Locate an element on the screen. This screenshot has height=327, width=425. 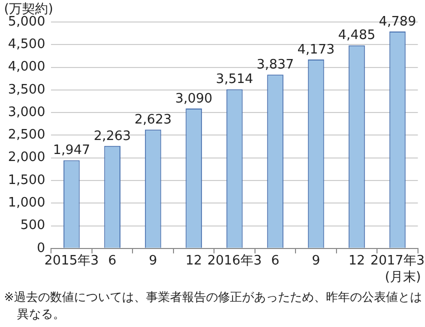
data-label: 2,263 is located at coordinates (112, 136).